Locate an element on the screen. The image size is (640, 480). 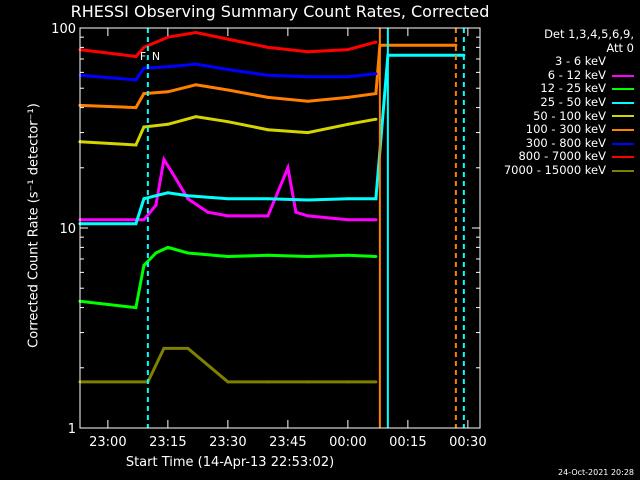
legend-entry: 300 - 800 keV is located at coordinates (569, 143).